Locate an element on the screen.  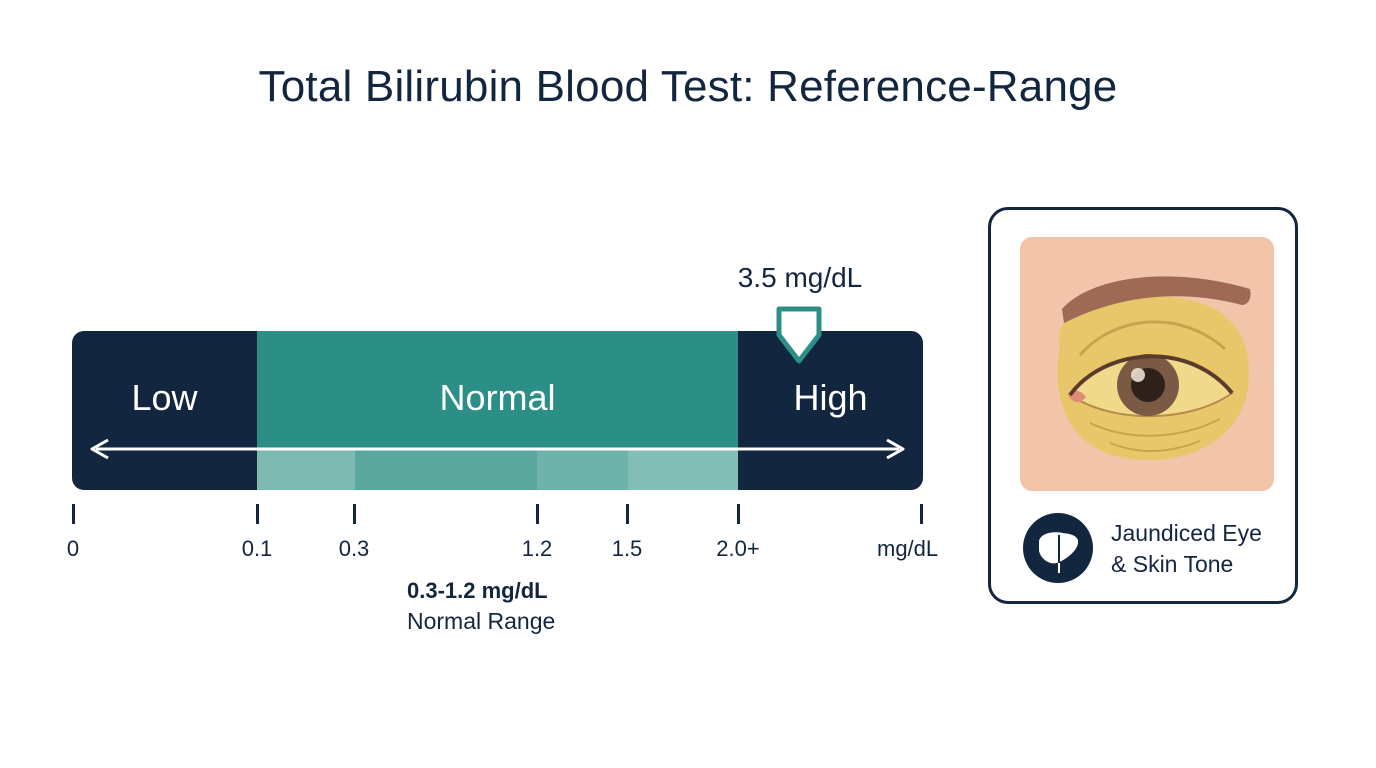
axis-unit-label: mg/dL is located at coordinates (908, 548).